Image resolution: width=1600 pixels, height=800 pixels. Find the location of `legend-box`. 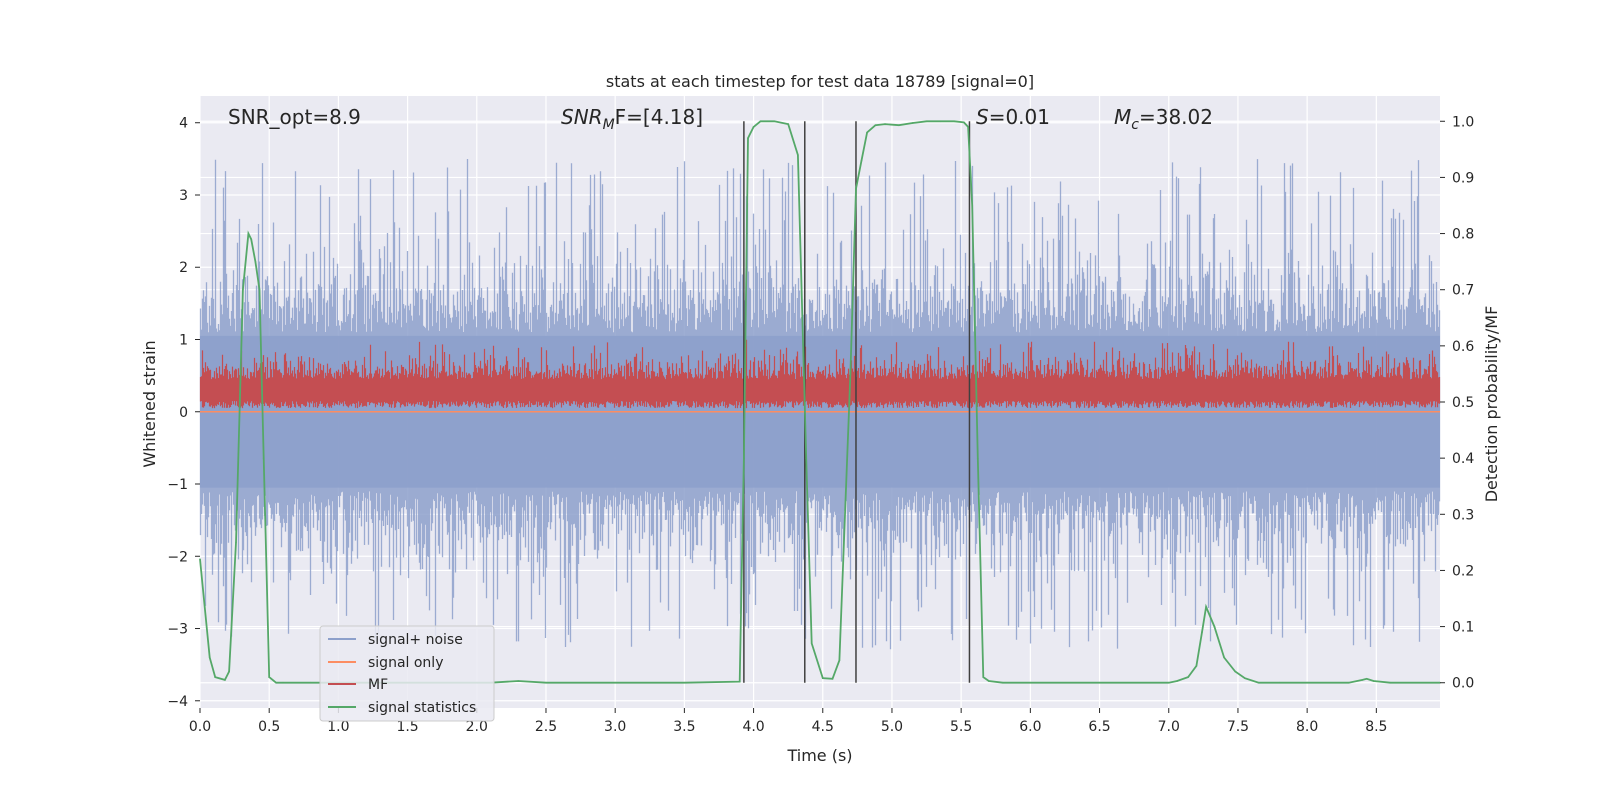

legend-box is located at coordinates (407, 673).